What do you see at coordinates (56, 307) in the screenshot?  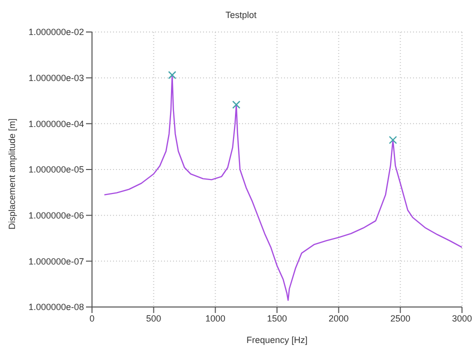 I see `y-tick-label: 1.000000e-08` at bounding box center [56, 307].